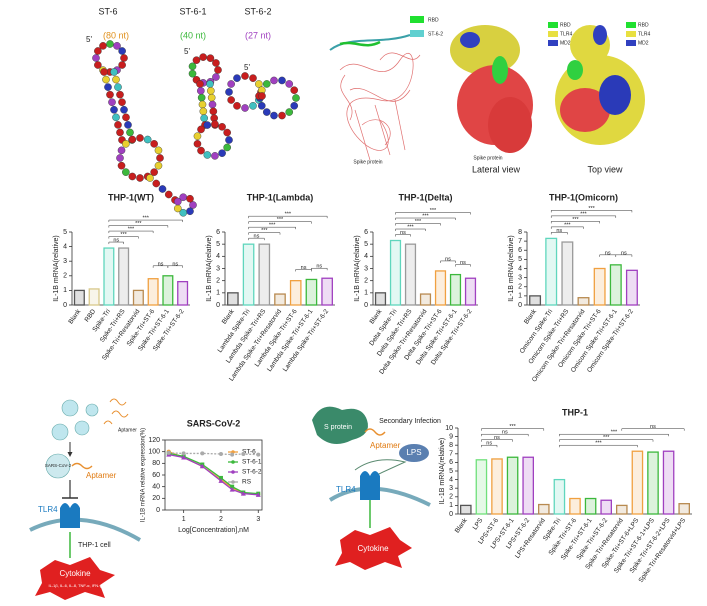 This screenshot has height=606, width=707. What do you see at coordinates (116, 241) in the screenshot?
I see `significance: ns` at bounding box center [116, 241].